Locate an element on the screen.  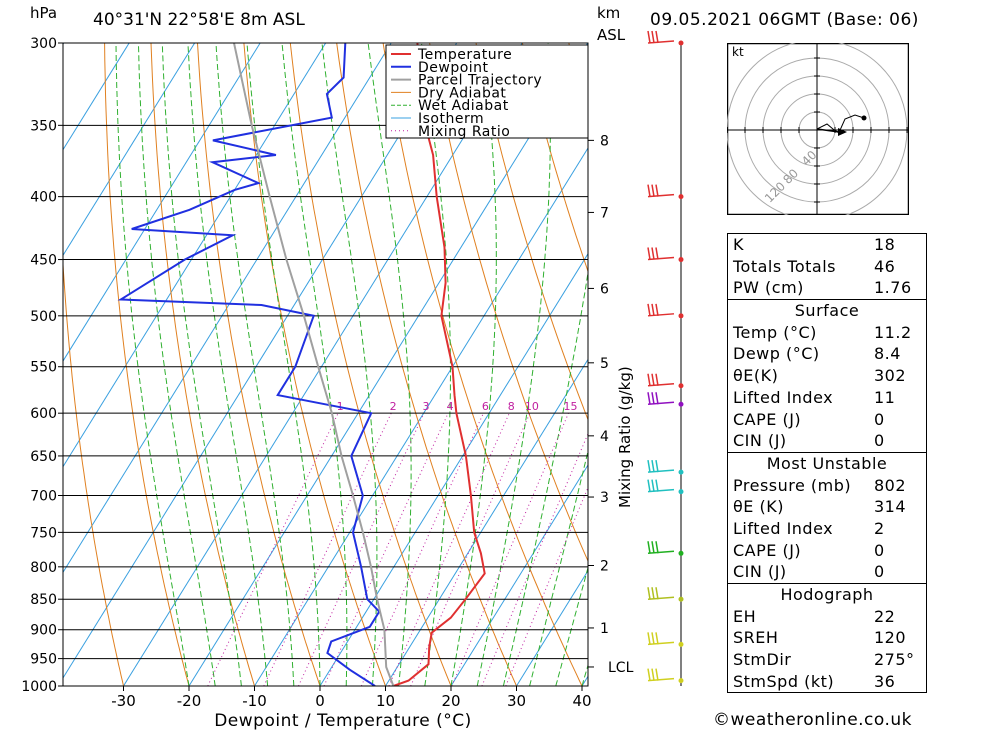
mixing-ratio-label: 15 is located at coordinates (571, 406).